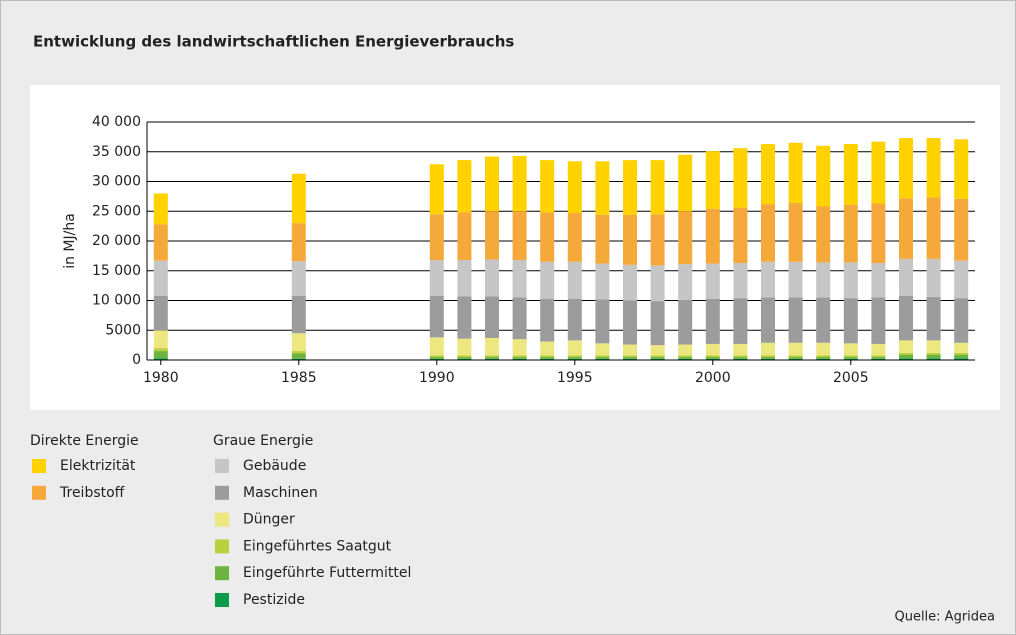 The height and width of the screenshot is (635, 1016). What do you see at coordinates (116, 271) in the screenshot?
I see `y-tick-label: 15 000` at bounding box center [116, 271].